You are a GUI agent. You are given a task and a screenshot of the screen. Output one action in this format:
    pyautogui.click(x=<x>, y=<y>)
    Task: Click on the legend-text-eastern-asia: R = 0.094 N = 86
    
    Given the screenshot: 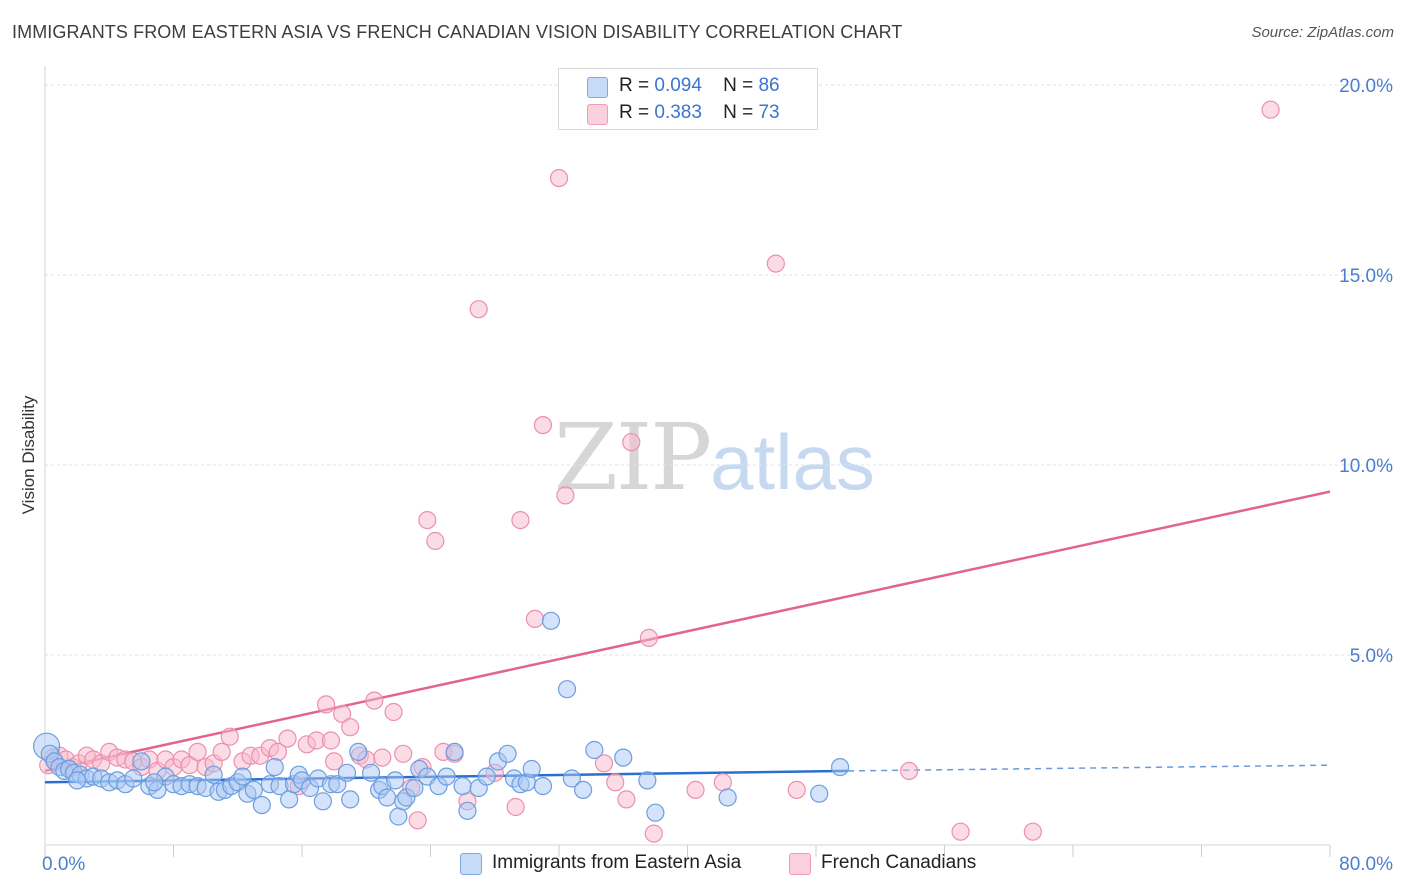 What is the action you would take?
    pyautogui.click(x=699, y=86)
    